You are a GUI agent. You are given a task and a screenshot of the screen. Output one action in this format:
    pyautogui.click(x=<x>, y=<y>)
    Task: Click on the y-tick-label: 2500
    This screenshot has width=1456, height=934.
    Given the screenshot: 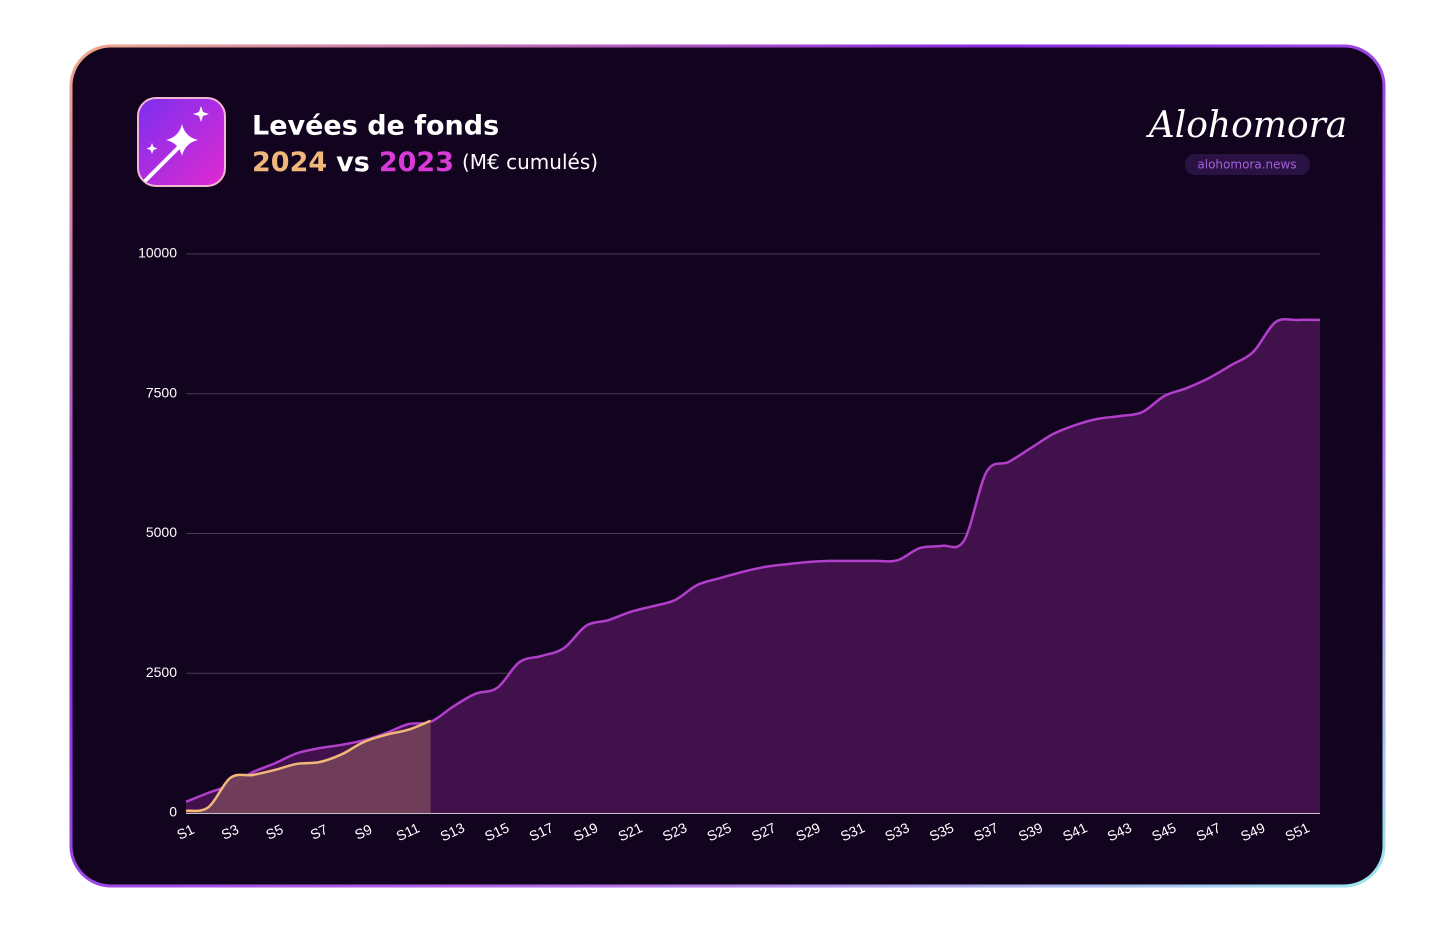 What is the action you would take?
    pyautogui.click(x=161, y=672)
    